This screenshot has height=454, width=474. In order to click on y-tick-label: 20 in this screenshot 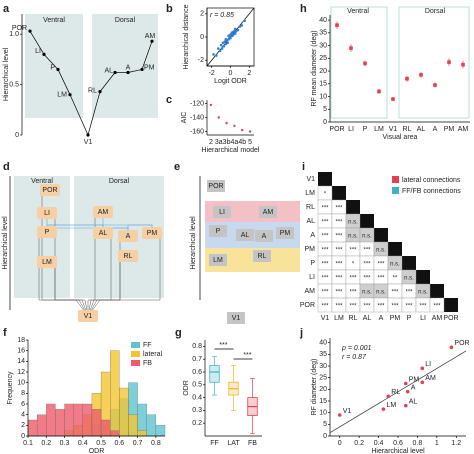, I will do `click(323, 71)`.